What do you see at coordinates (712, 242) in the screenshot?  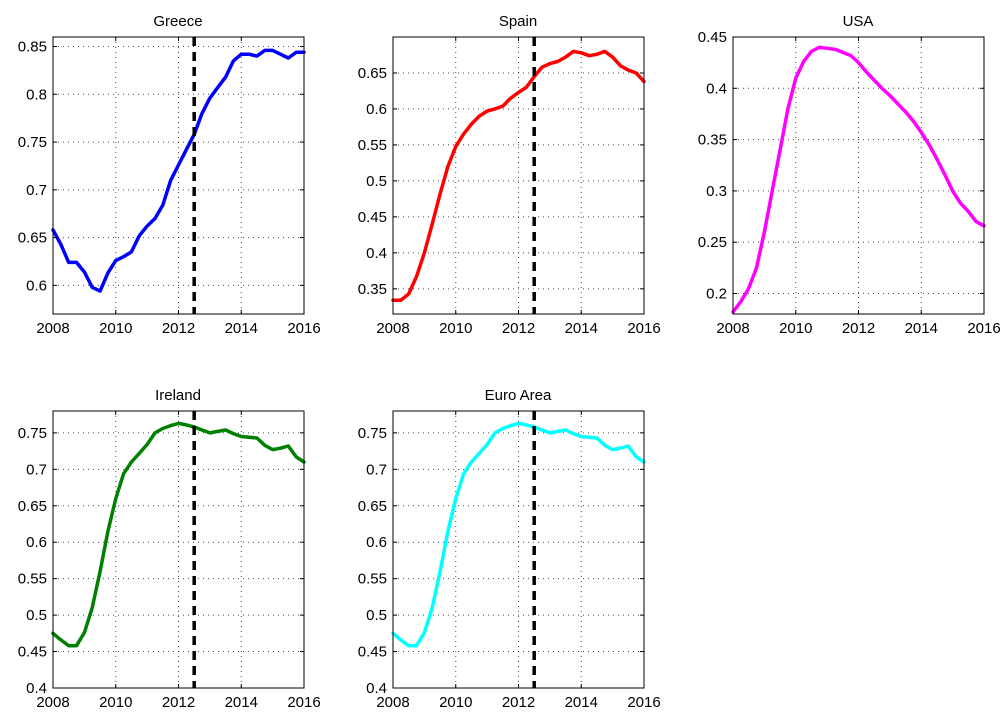 I see `y-tick-label: 0.25` at bounding box center [712, 242].